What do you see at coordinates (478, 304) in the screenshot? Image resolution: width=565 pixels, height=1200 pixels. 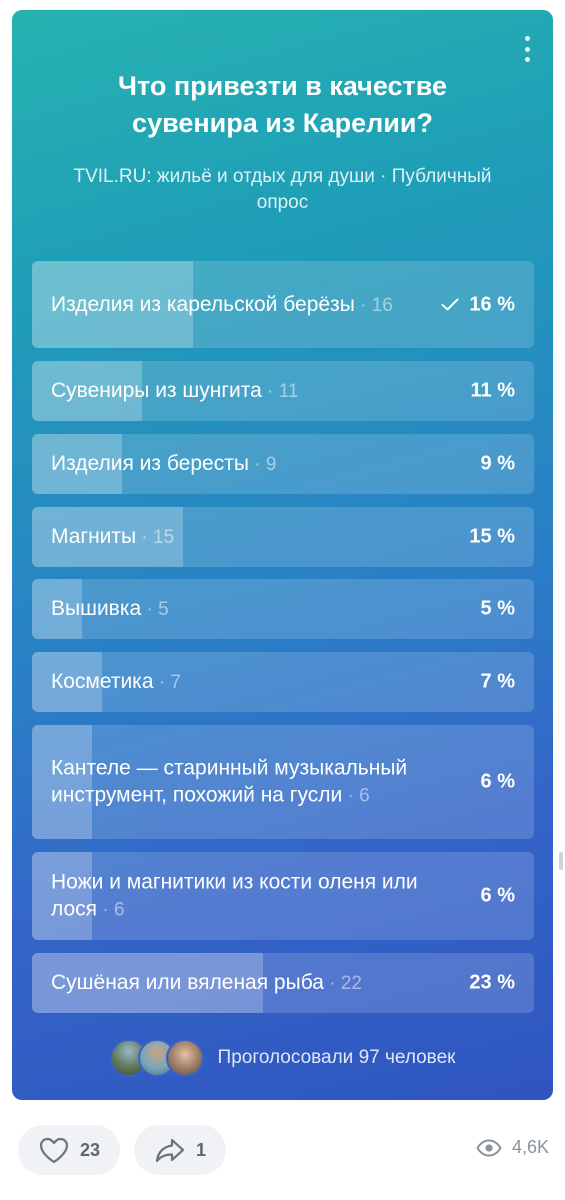 I see `poll-option-percent: 16 %` at bounding box center [478, 304].